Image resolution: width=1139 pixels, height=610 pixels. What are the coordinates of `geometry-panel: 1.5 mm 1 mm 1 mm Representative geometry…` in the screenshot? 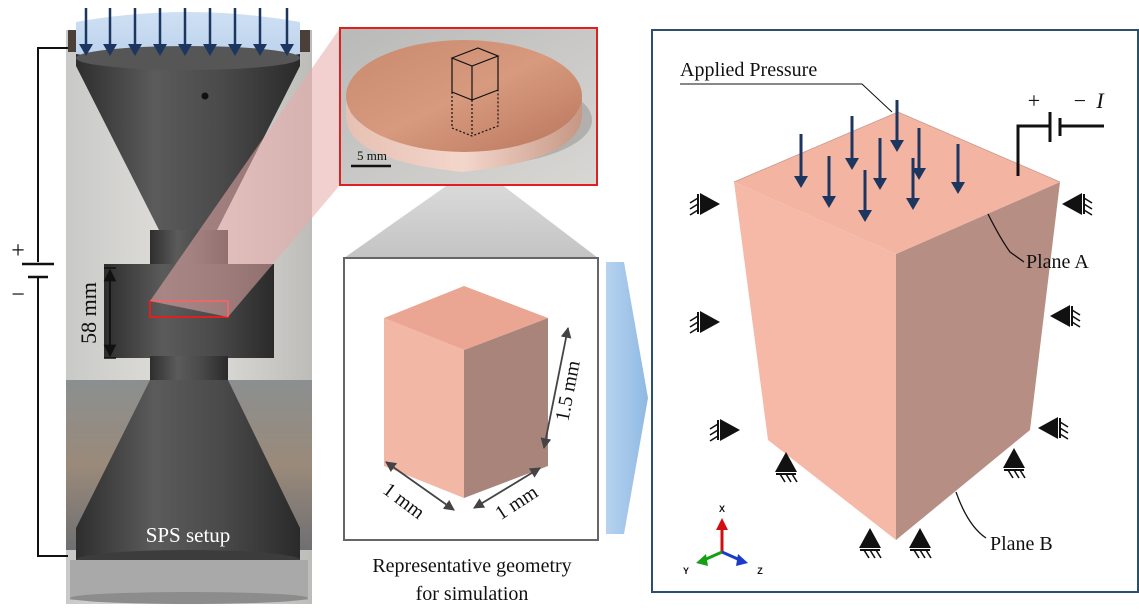 It's located at (471, 431).